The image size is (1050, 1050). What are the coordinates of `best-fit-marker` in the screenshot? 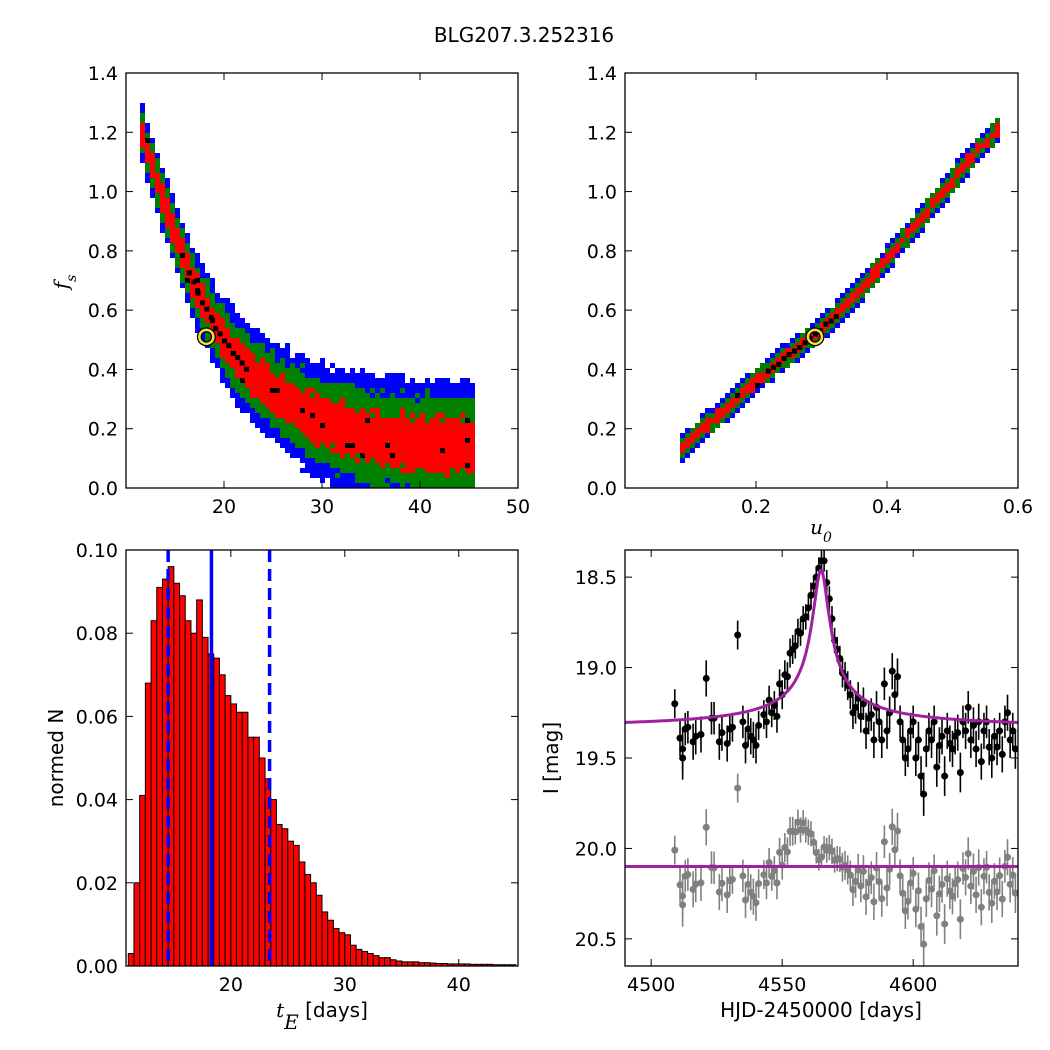 It's located at (206, 337).